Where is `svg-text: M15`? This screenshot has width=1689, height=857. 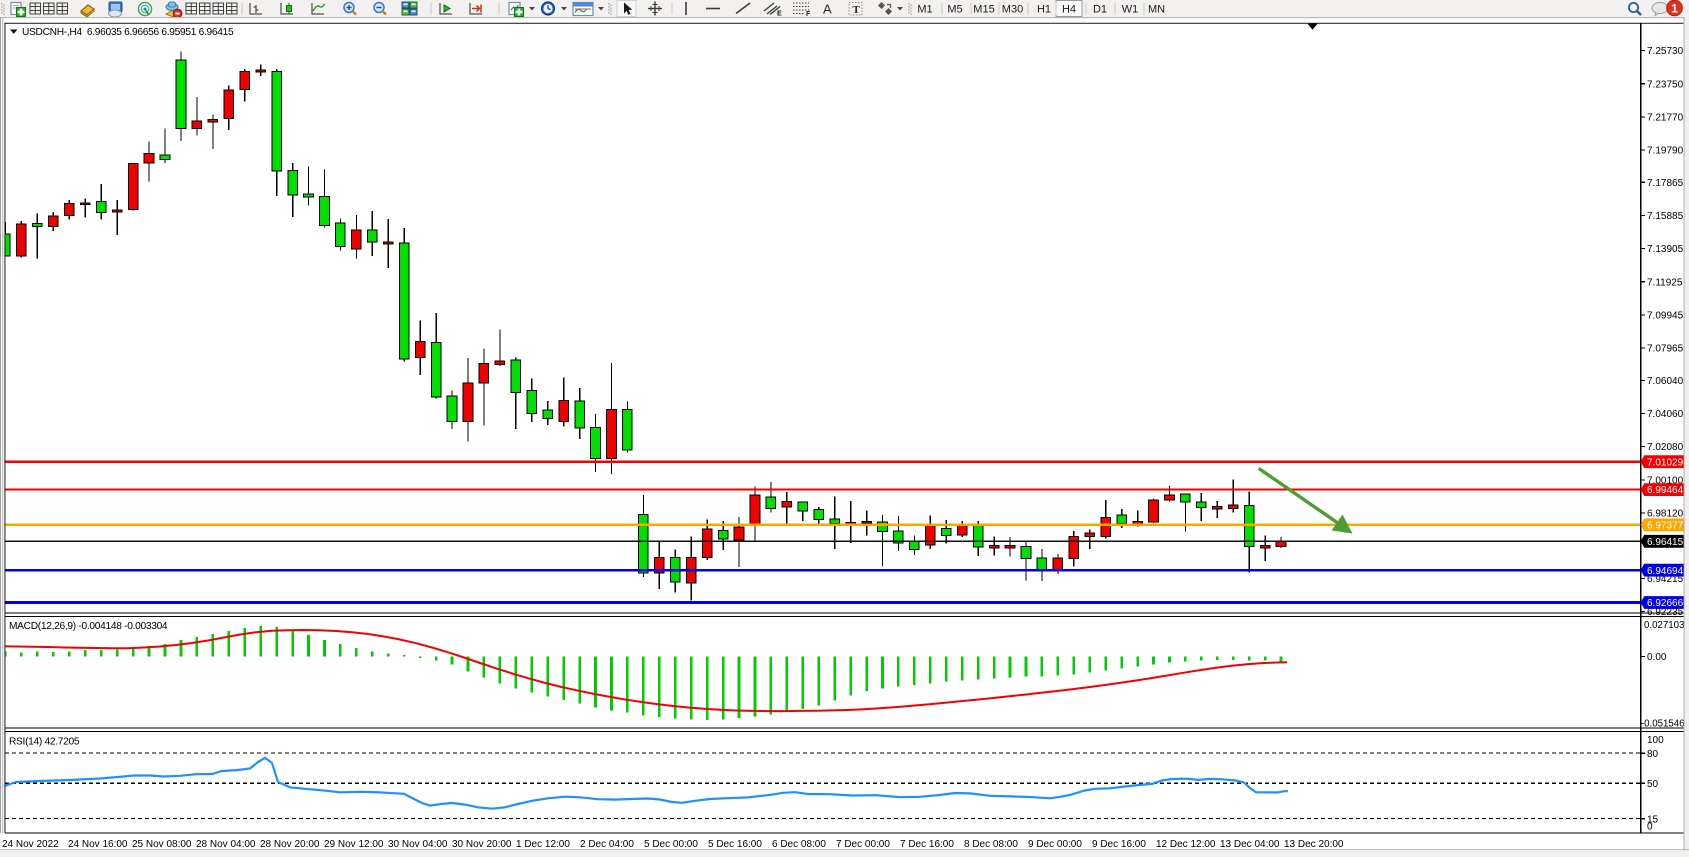
svg-text: M15 is located at coordinates (983, 10).